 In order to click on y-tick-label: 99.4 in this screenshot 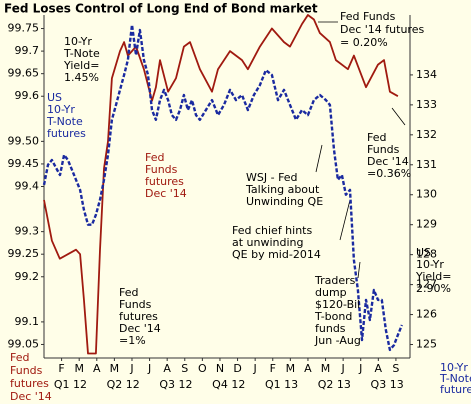, I will do `click(27, 186)`.